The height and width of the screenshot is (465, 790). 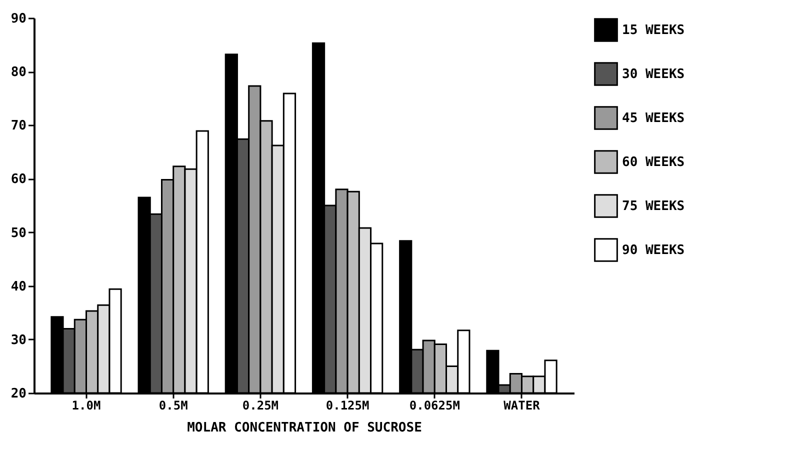 What do you see at coordinates (304, 428) in the screenshot?
I see `x-axis-title: MOLAR CONCENTRATION OF SUCROSE` at bounding box center [304, 428].